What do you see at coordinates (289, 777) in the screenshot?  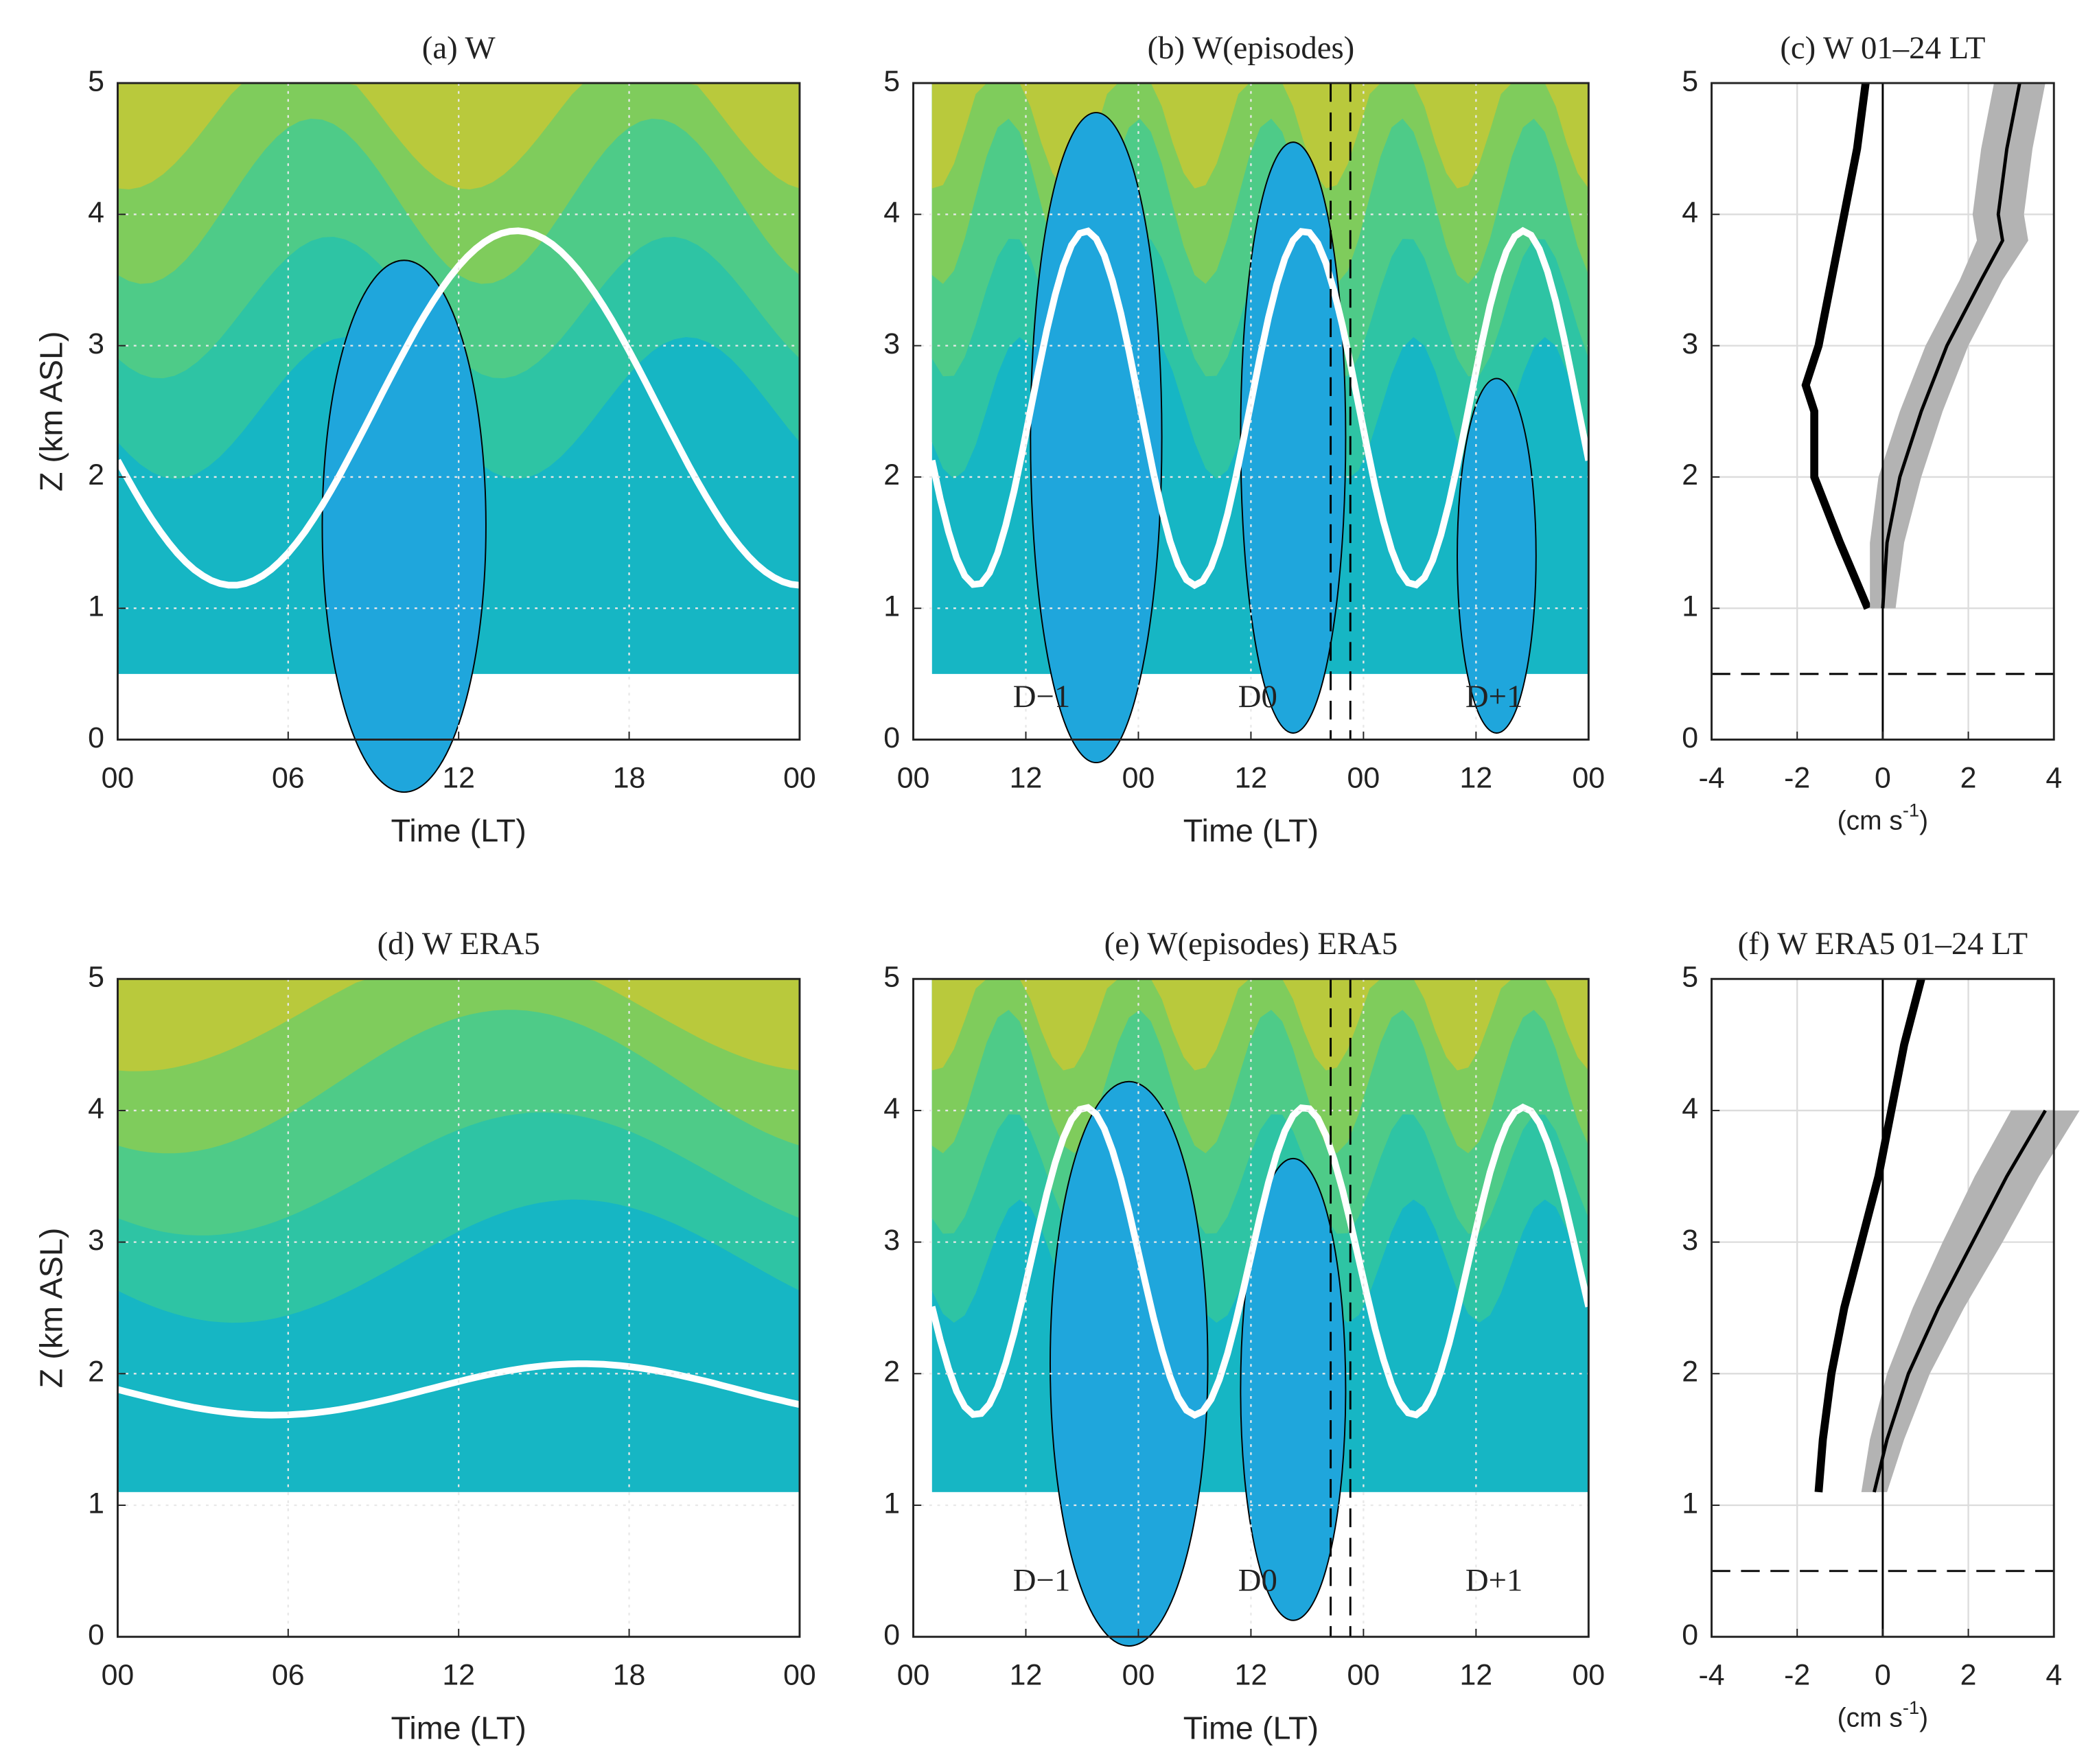 I see `x-tick-label: 06` at bounding box center [289, 777].